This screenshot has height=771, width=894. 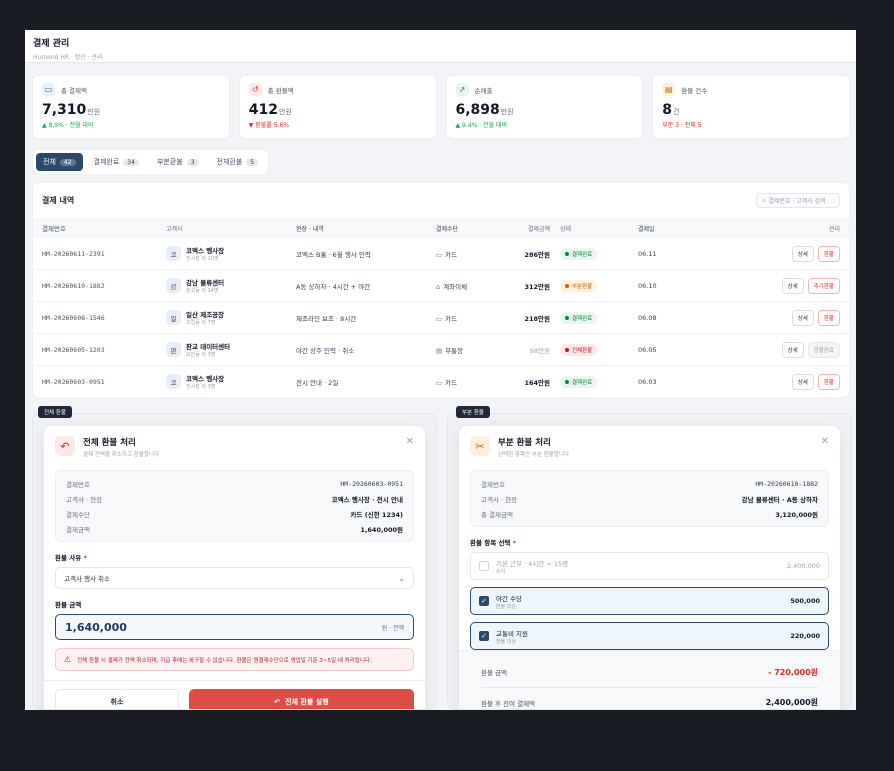 What do you see at coordinates (467, 318) in the screenshot?
I see `method-cell: ▭ 카드` at bounding box center [467, 318].